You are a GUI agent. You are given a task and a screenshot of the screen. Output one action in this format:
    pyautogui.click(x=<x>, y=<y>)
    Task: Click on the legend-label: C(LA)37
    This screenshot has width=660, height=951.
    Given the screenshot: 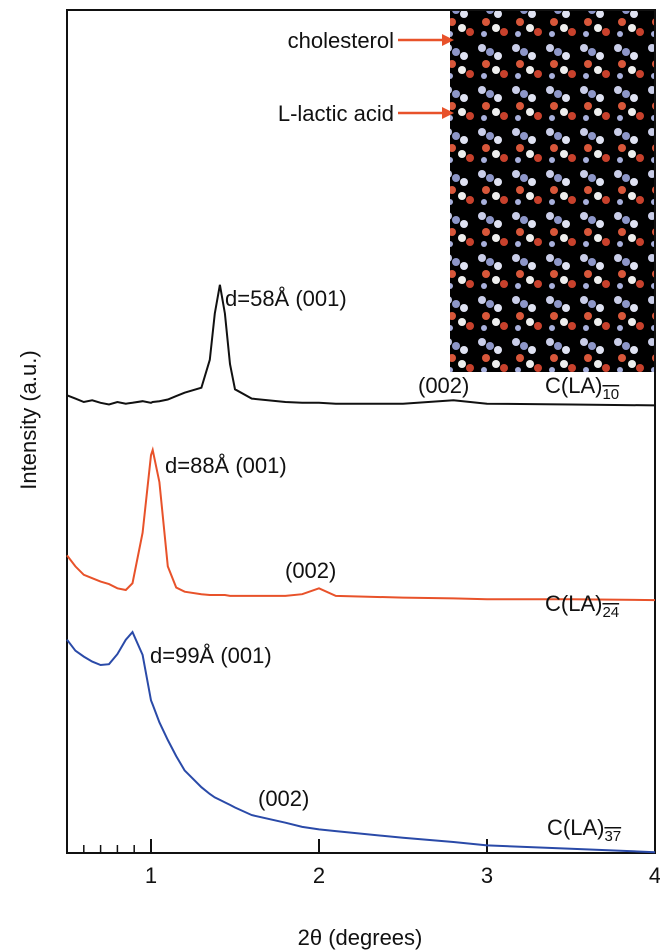 What is the action you would take?
    pyautogui.click(x=584, y=830)
    